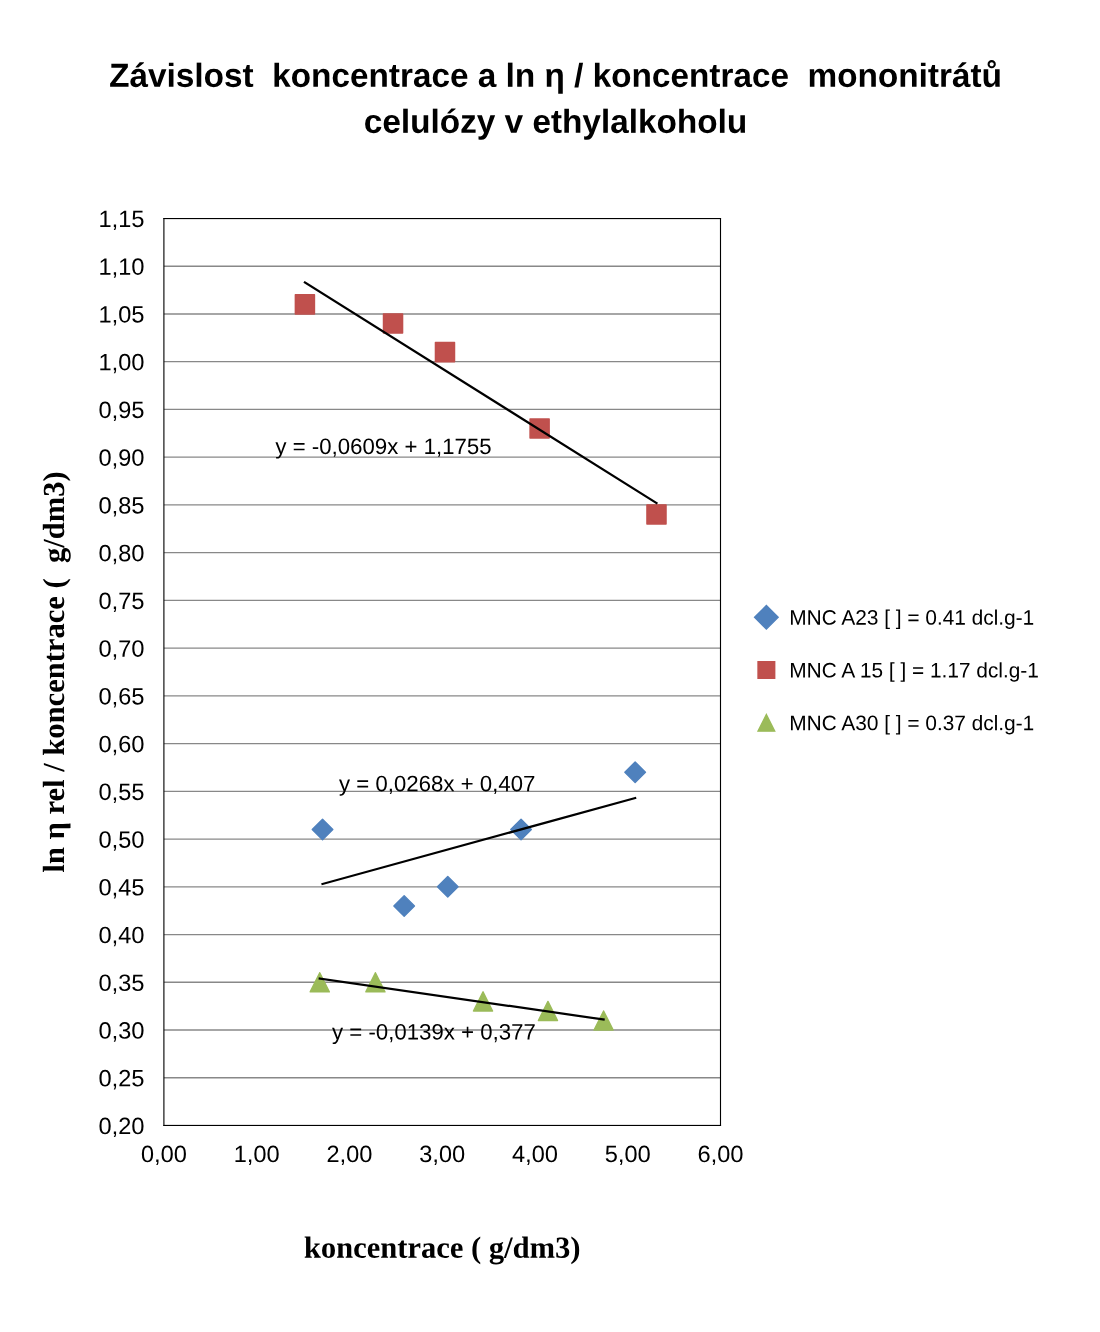 This screenshot has width=1100, height=1332. What do you see at coordinates (163, 1155) in the screenshot?
I see `x-tick-label: 0,00` at bounding box center [163, 1155].